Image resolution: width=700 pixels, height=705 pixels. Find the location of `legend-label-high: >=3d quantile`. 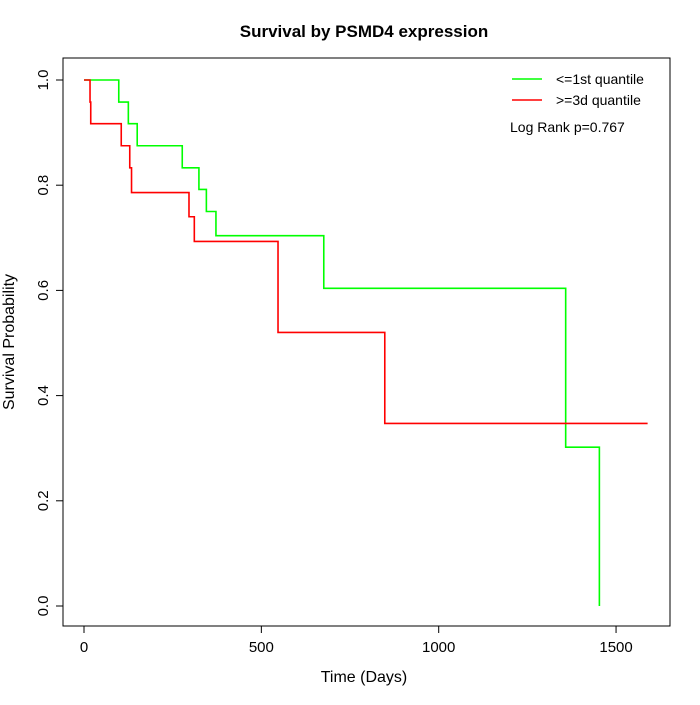

legend-label-high: >=3d quantile is located at coordinates (598, 100).